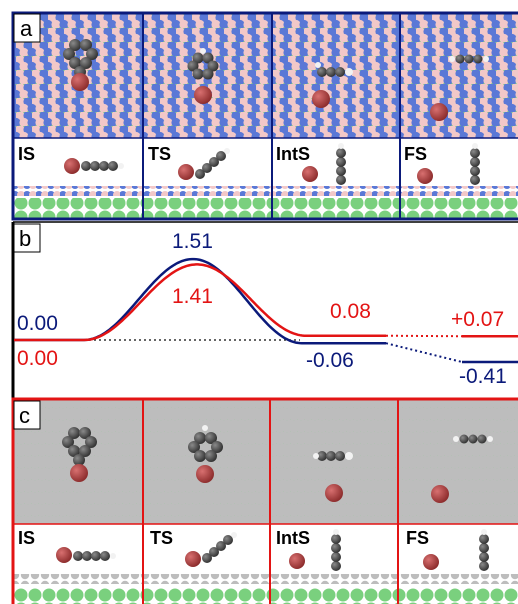 This screenshot has width=518, height=604. I want to click on state-label-a-ints: IntS, so click(293, 154).